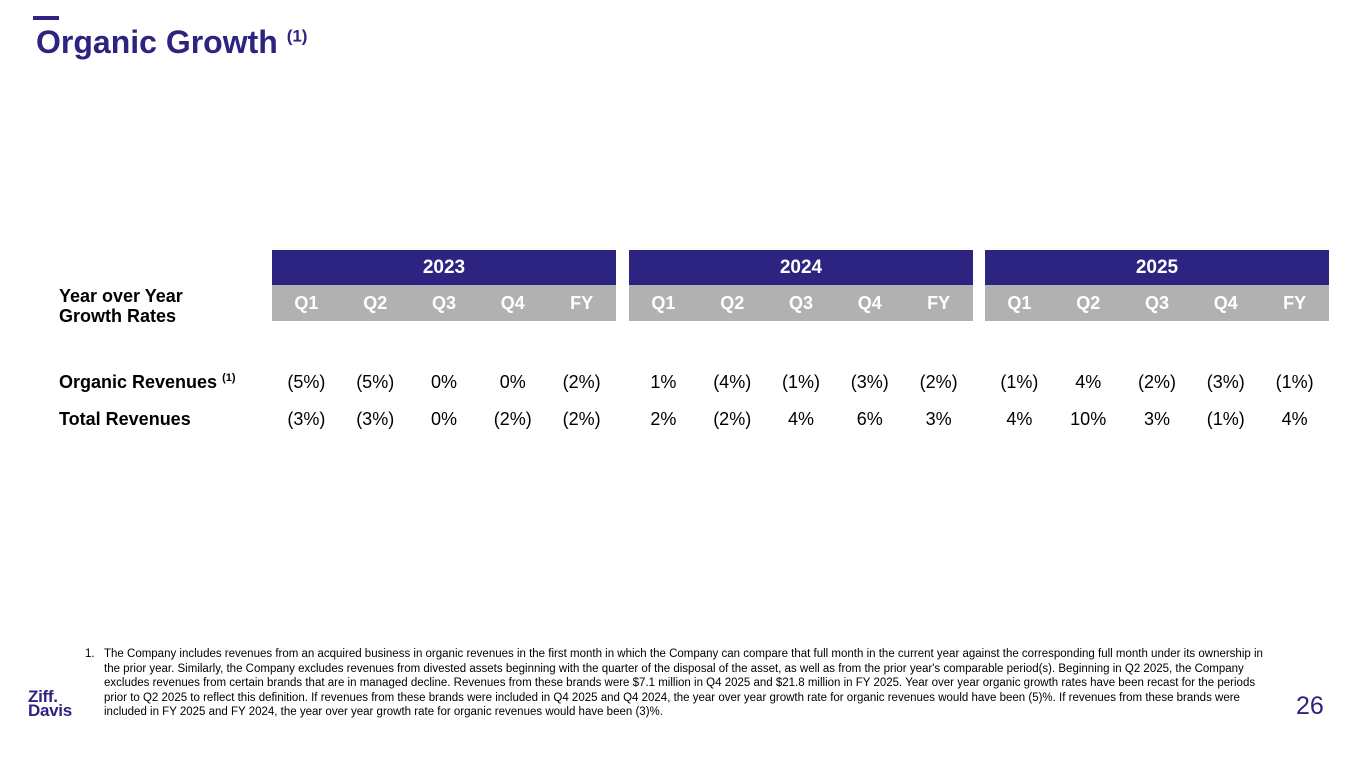 This screenshot has height=770, width=1365. I want to click on total-revenues-values-2025: 4% 10% 3% (1%) 4%, so click(1157, 419).